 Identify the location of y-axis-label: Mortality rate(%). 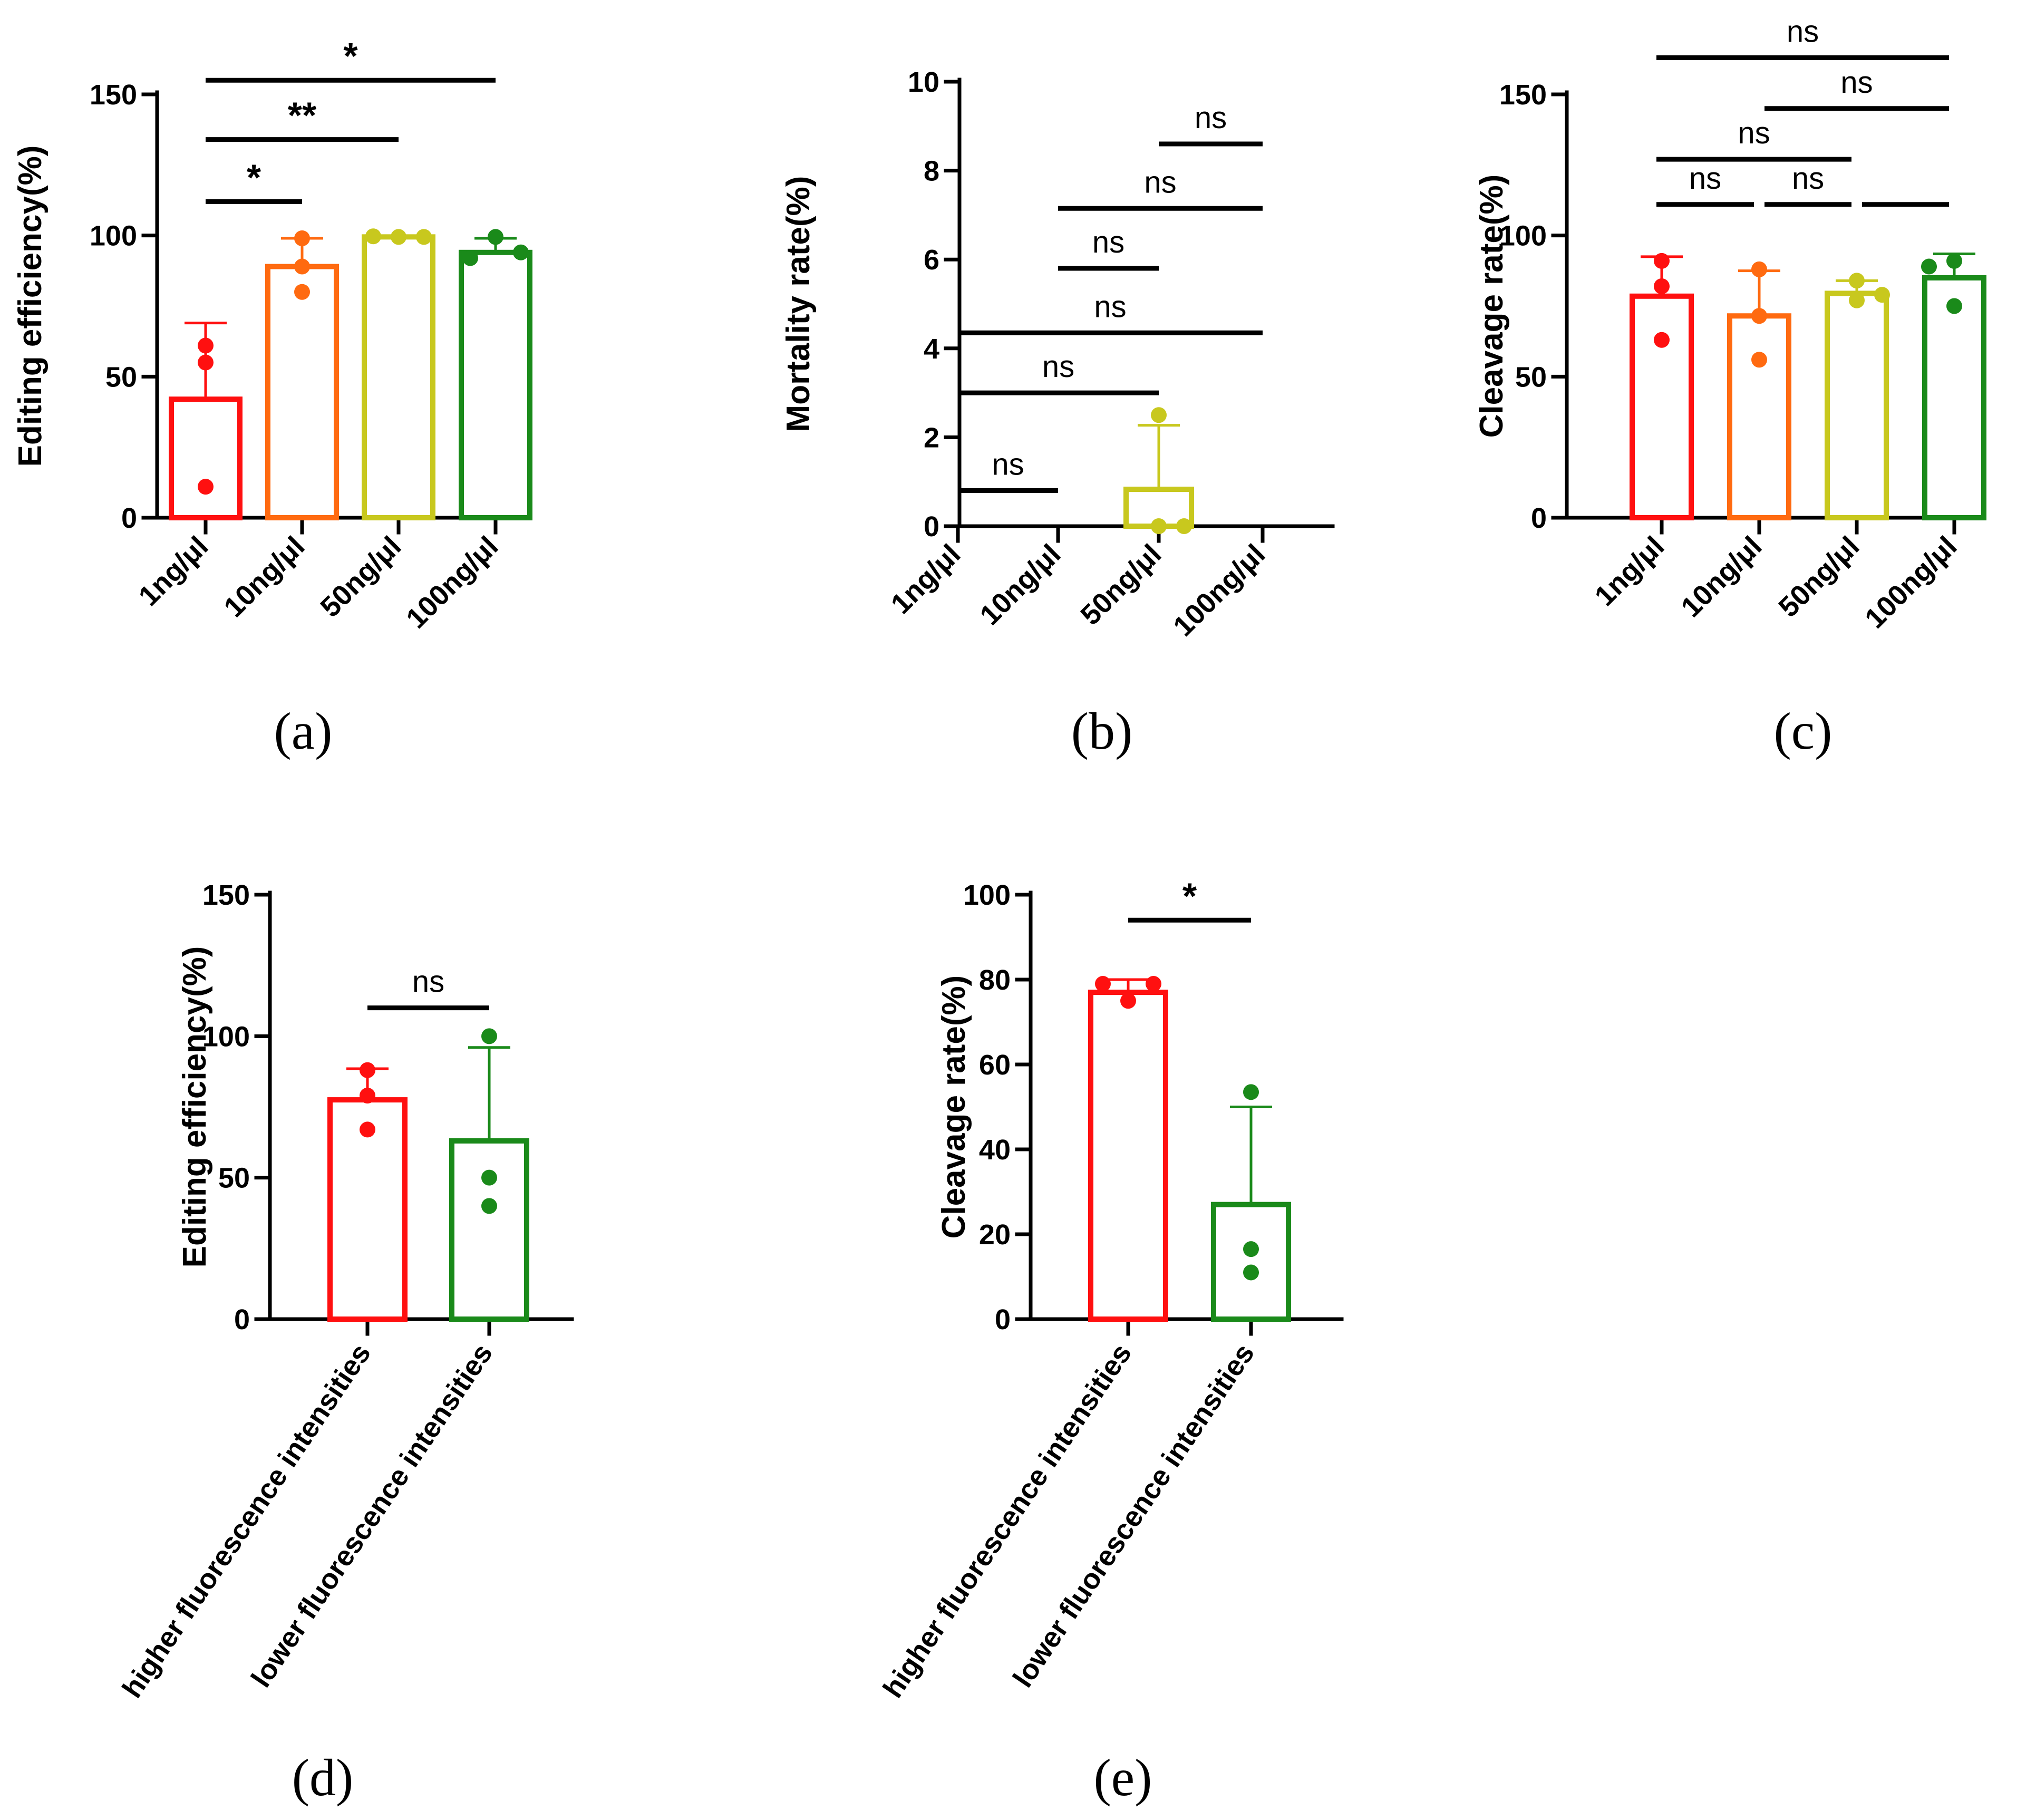
(799, 304).